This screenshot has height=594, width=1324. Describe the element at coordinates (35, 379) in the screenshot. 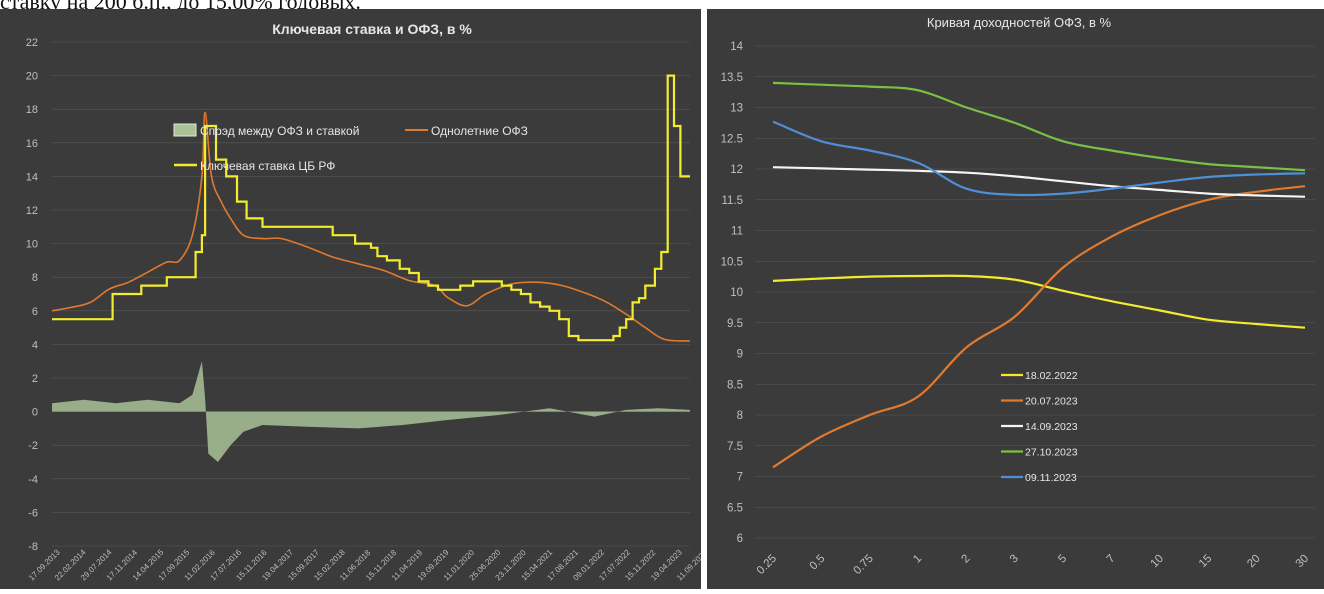

I see `y-tick-label: 2` at that location.